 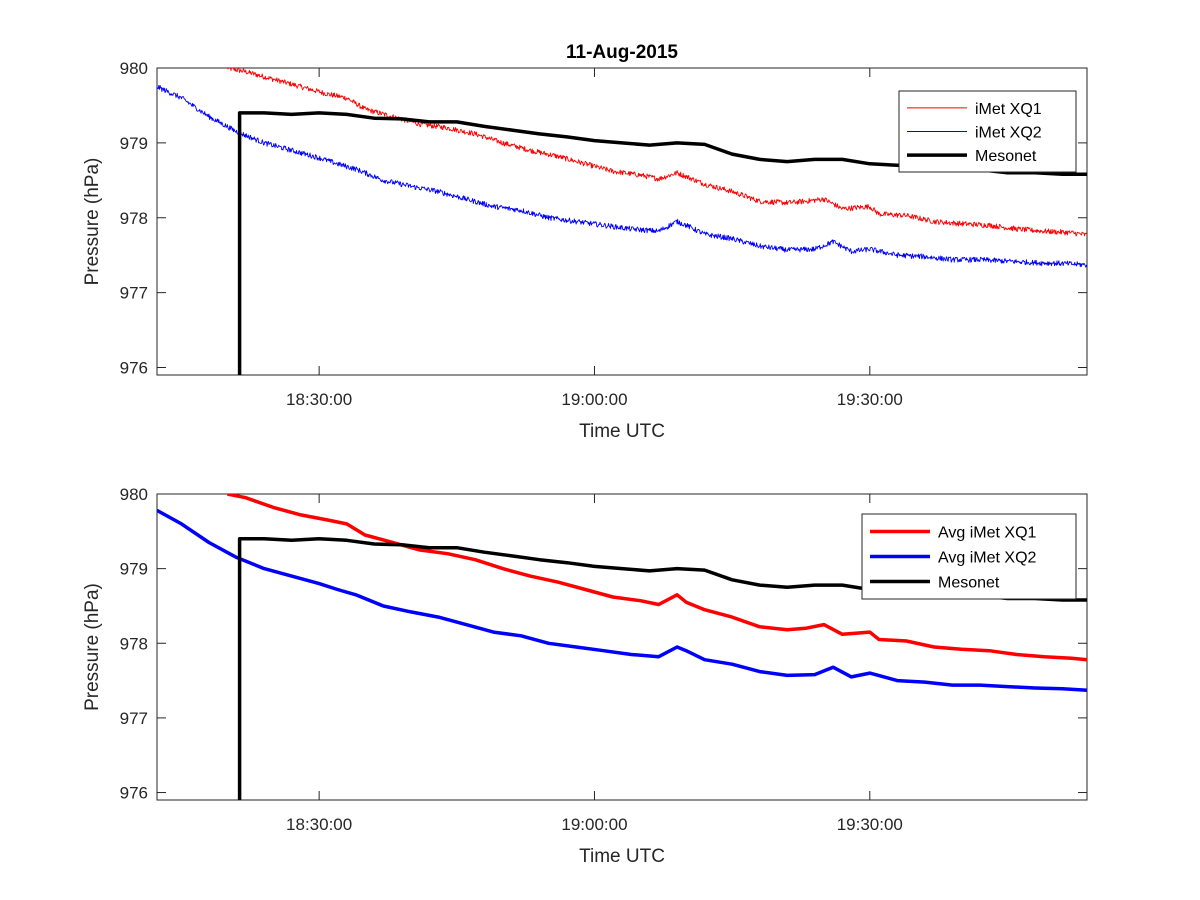 I want to click on legend-label: iMet XQ1, so click(x=1008, y=109).